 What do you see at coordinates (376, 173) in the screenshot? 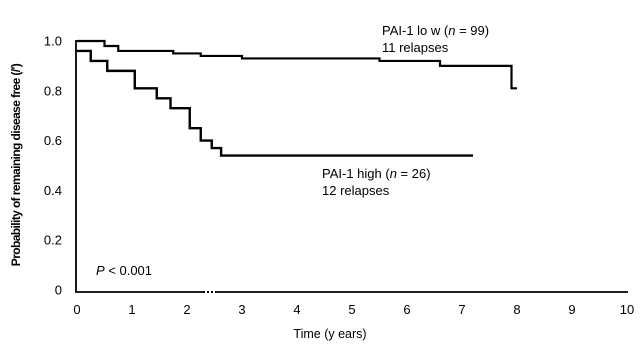
I see `high-group-label: PAI-1 high (n = 26)` at bounding box center [376, 173].